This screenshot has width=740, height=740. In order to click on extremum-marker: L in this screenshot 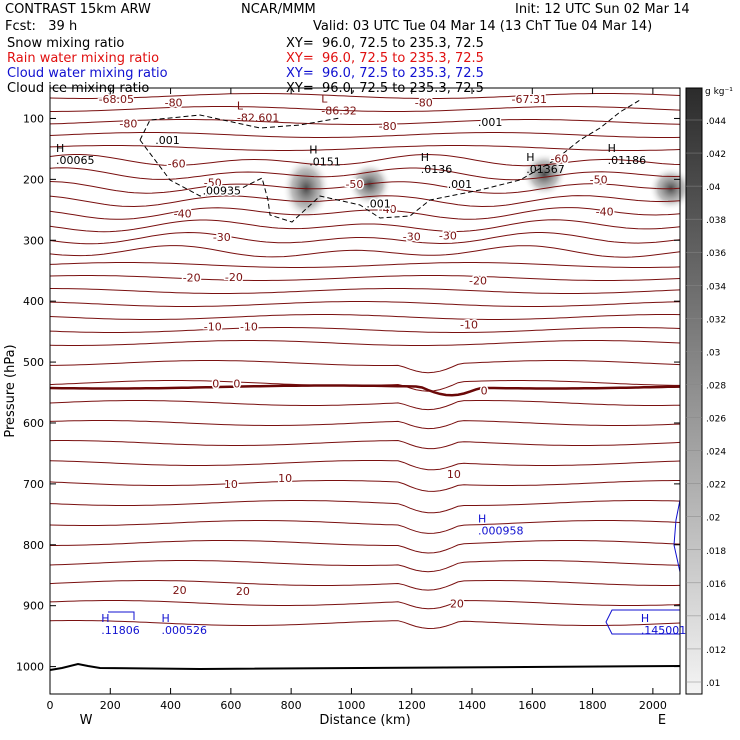, I will do `click(240, 105)`.